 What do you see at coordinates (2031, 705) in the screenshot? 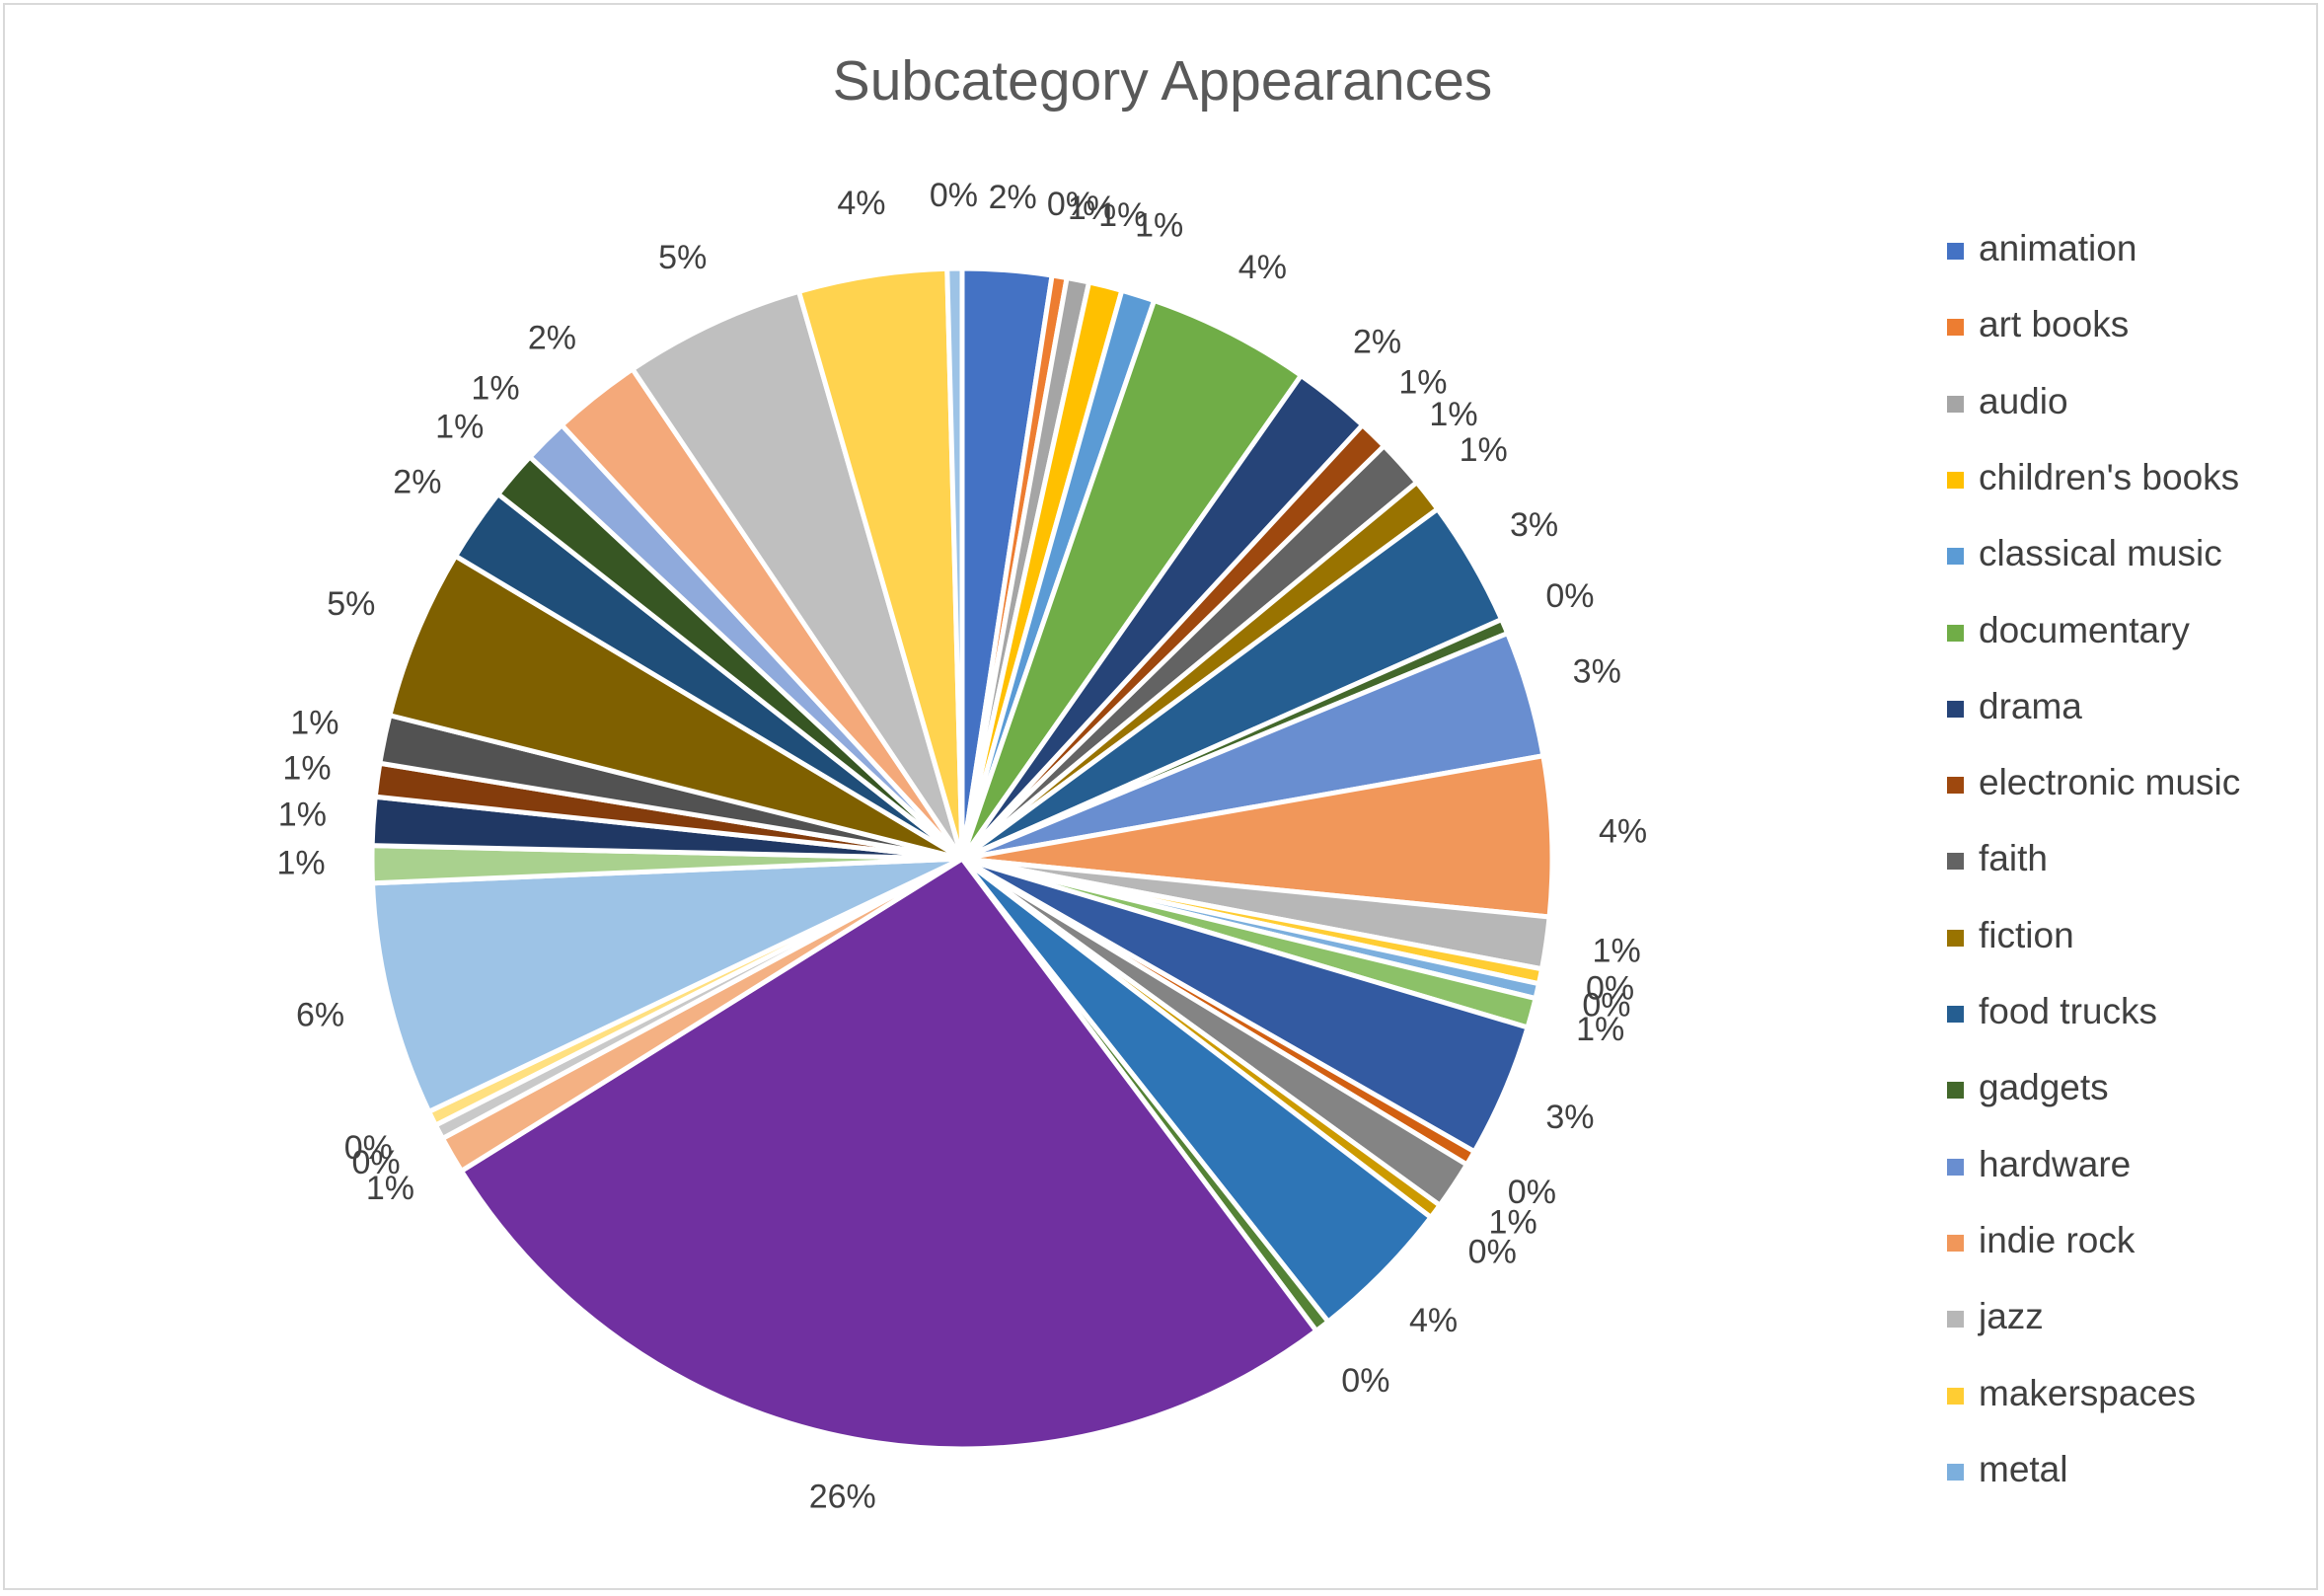
I see `legend-label: drama` at bounding box center [2031, 705].